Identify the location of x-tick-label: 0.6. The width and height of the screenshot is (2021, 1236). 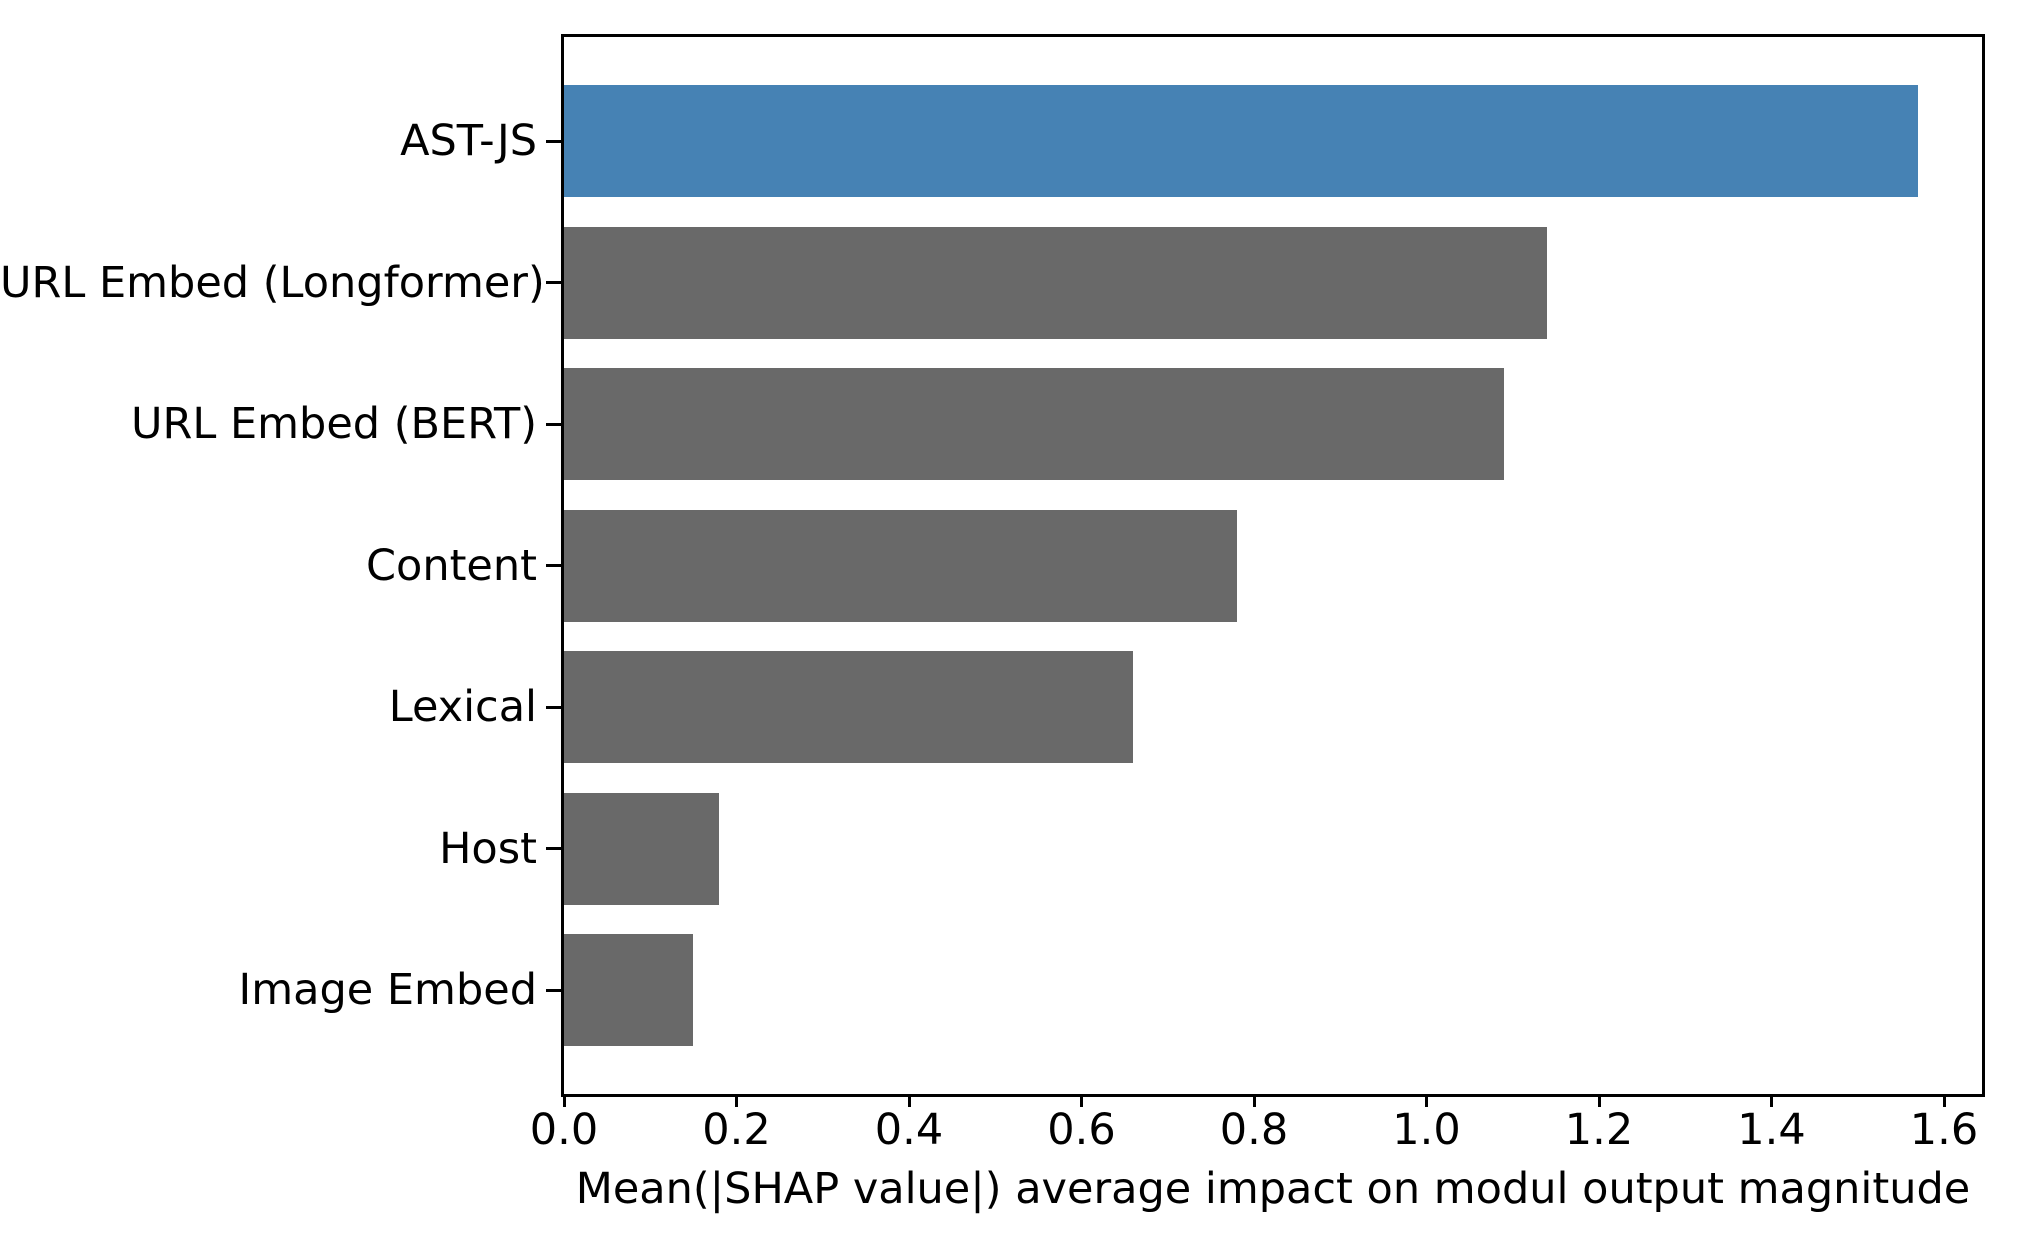
(1081, 1130).